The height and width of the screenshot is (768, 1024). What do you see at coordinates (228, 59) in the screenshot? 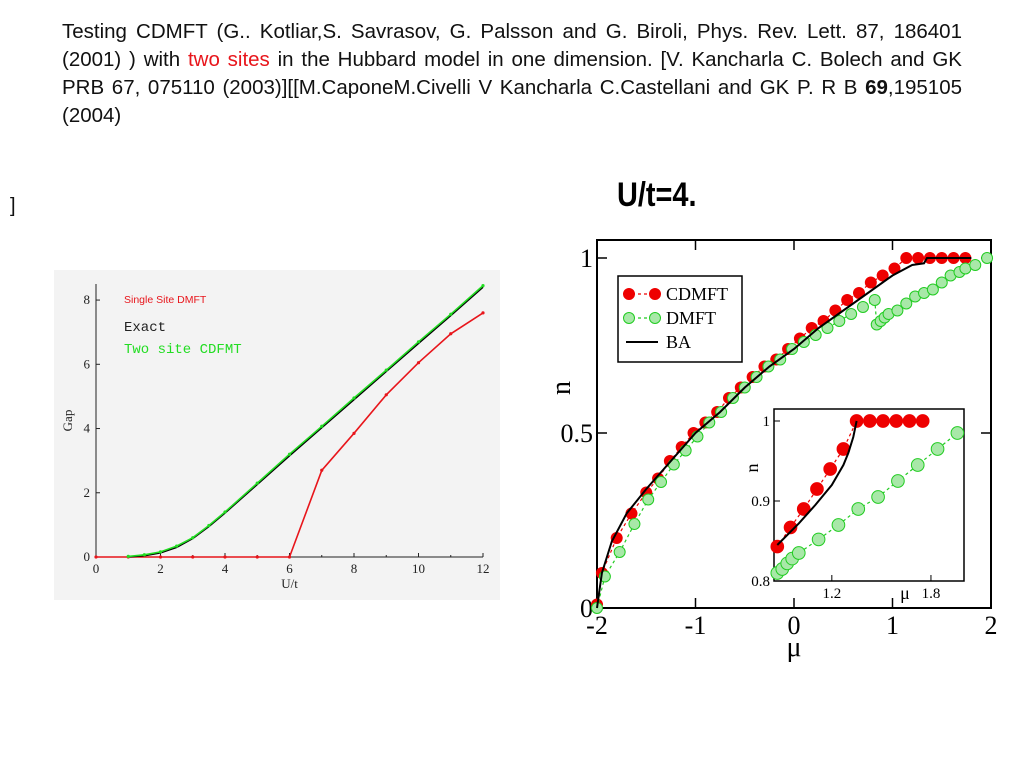
I see `two-sites-highlight: two sites` at bounding box center [228, 59].